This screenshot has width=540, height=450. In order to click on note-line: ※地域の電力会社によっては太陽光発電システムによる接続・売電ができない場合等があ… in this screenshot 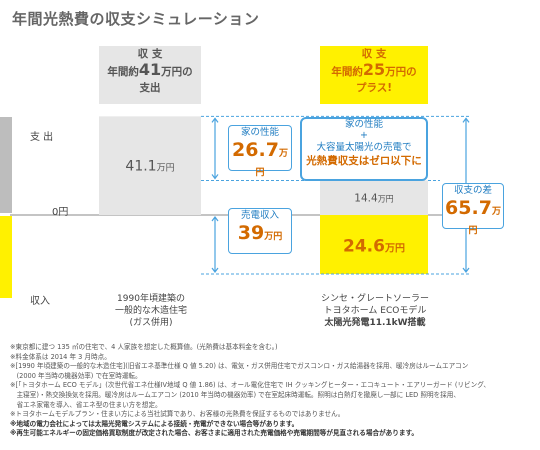, I will do `click(154, 423)`.